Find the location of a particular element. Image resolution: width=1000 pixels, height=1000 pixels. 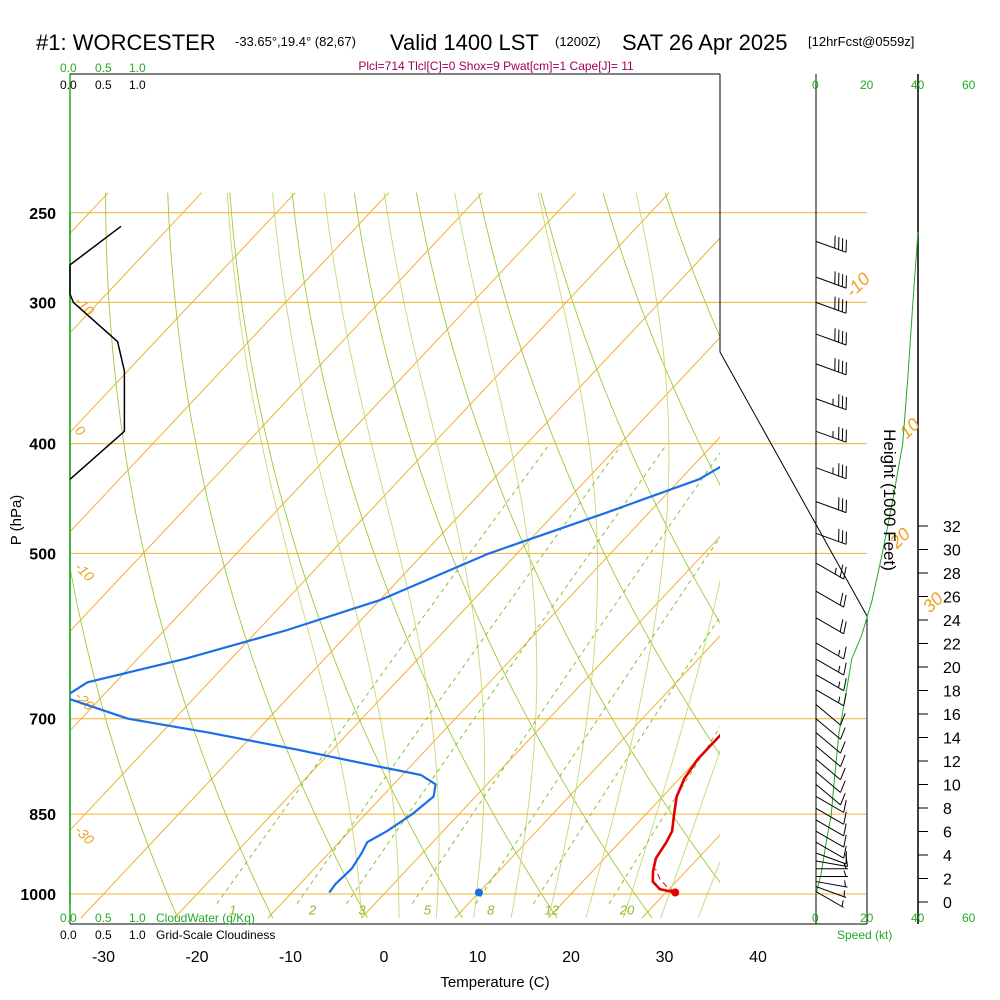

y-tick-label: 1000 is located at coordinates (38, 895).